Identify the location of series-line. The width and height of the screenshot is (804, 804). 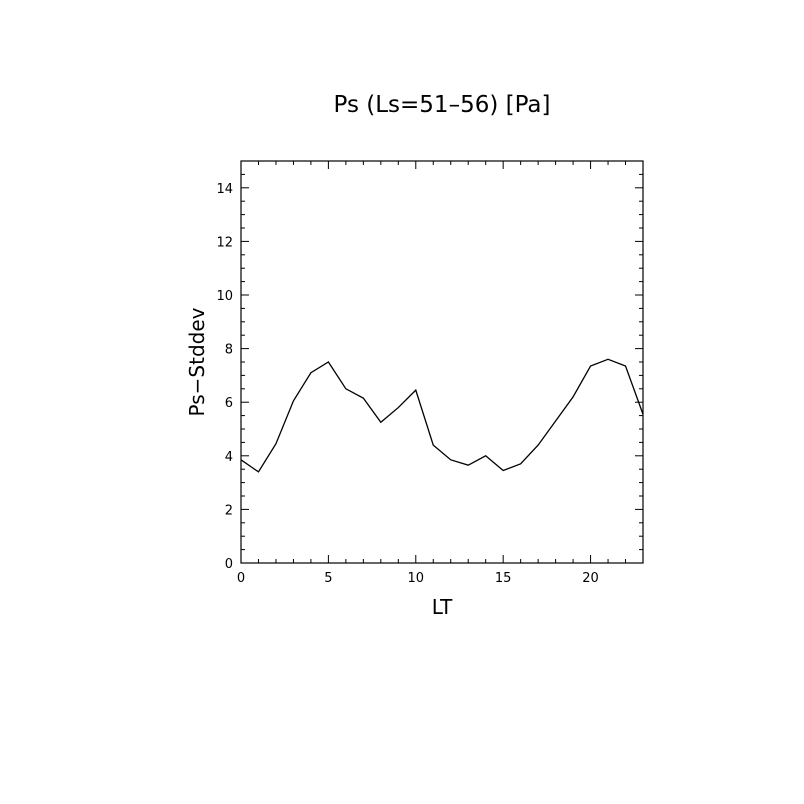
(442, 415).